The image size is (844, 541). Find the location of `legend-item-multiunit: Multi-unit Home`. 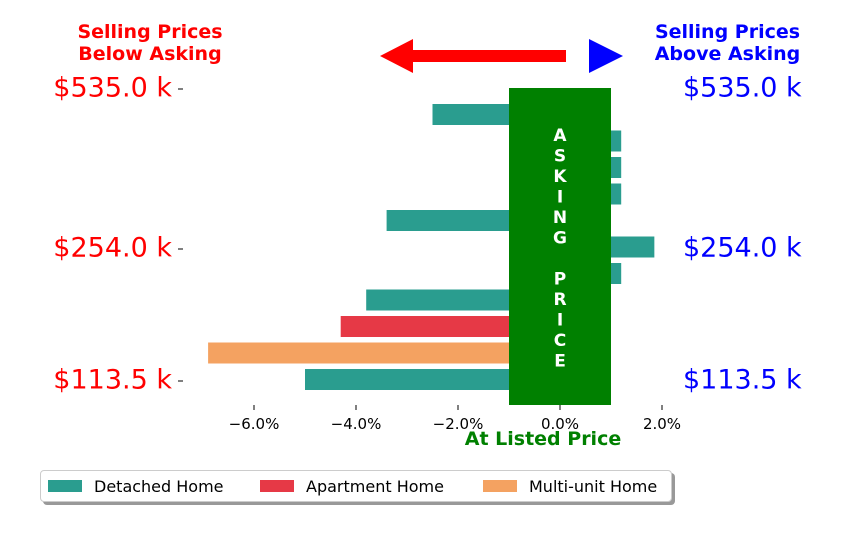

legend-item-multiunit: Multi-unit Home is located at coordinates (570, 486).